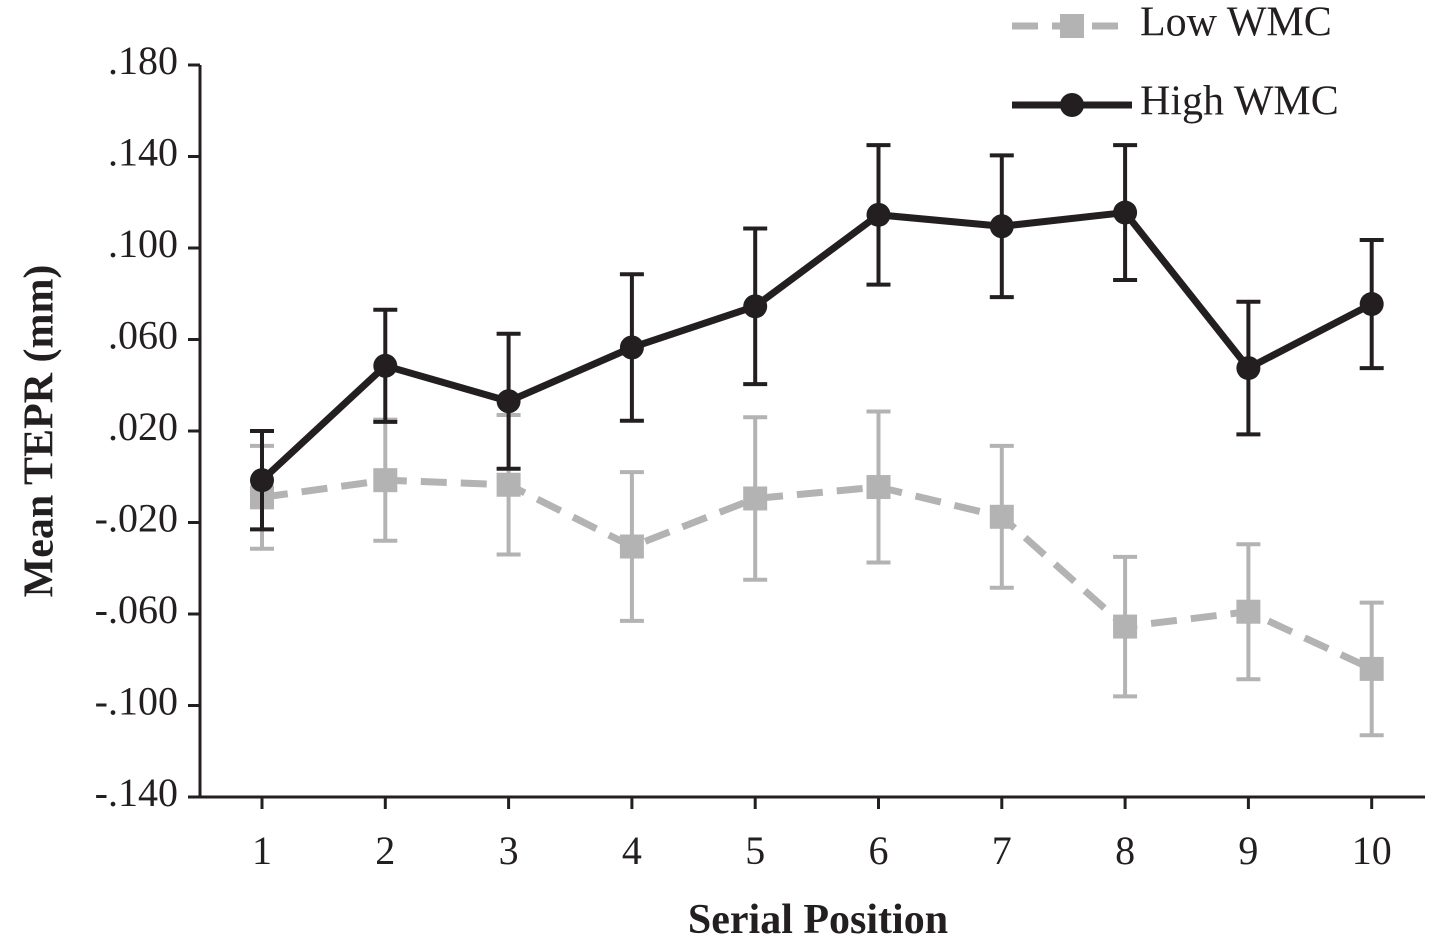  I want to click on legend: Low WMC High WMC, so click(1175, 62).